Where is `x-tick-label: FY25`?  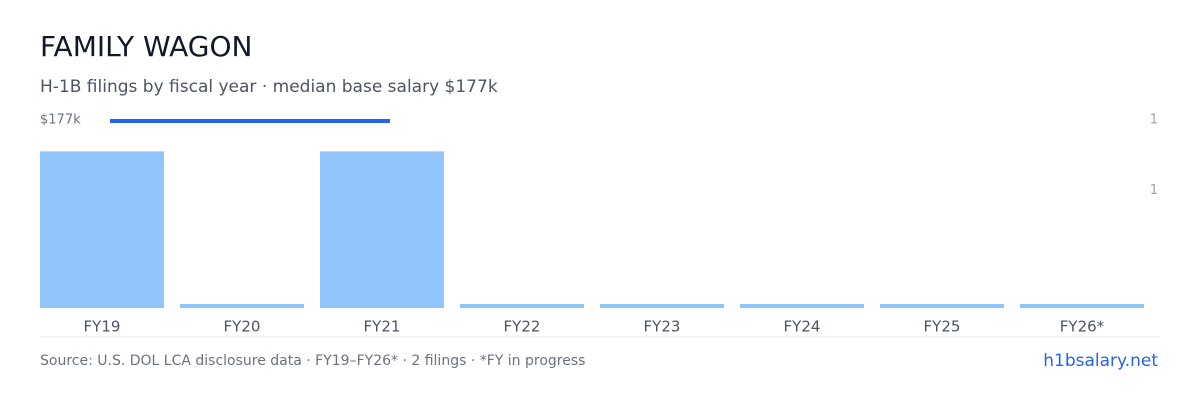
x-tick-label: FY25 is located at coordinates (942, 327).